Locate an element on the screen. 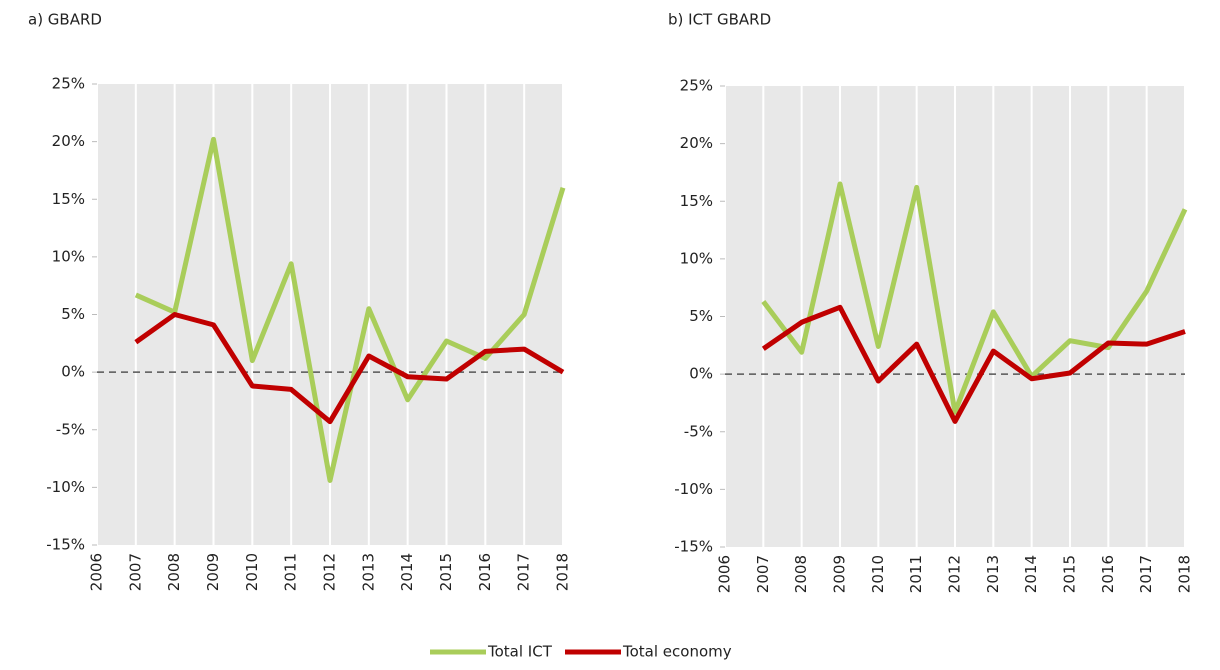 The width and height of the screenshot is (1220, 670). chart-title: b) ICT GBARD is located at coordinates (719, 20).